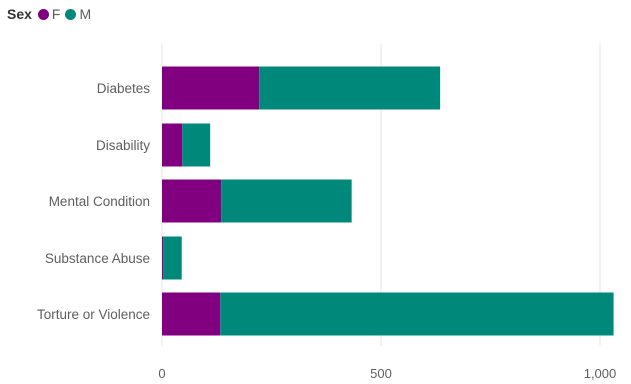  I want to click on x-tick-label: 1,000, so click(600, 373).